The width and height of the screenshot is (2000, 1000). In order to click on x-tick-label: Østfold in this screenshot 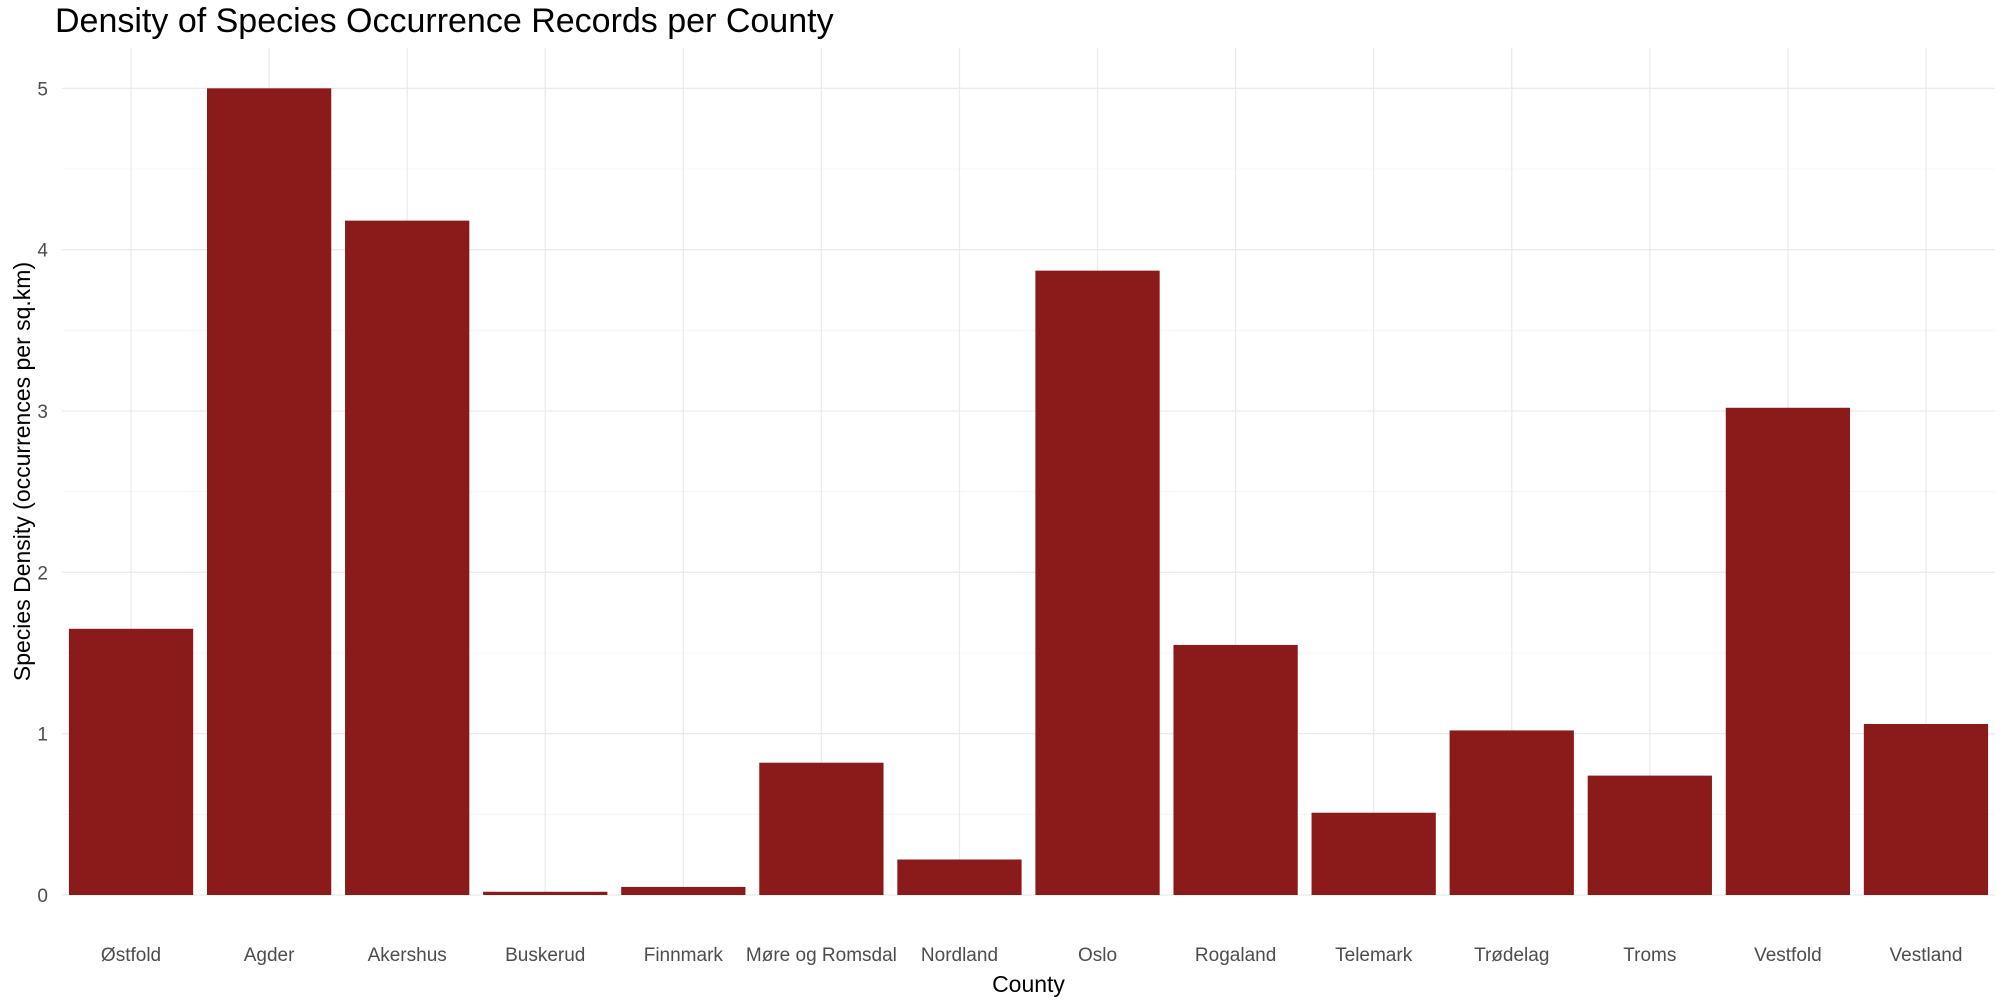, I will do `click(131, 955)`.